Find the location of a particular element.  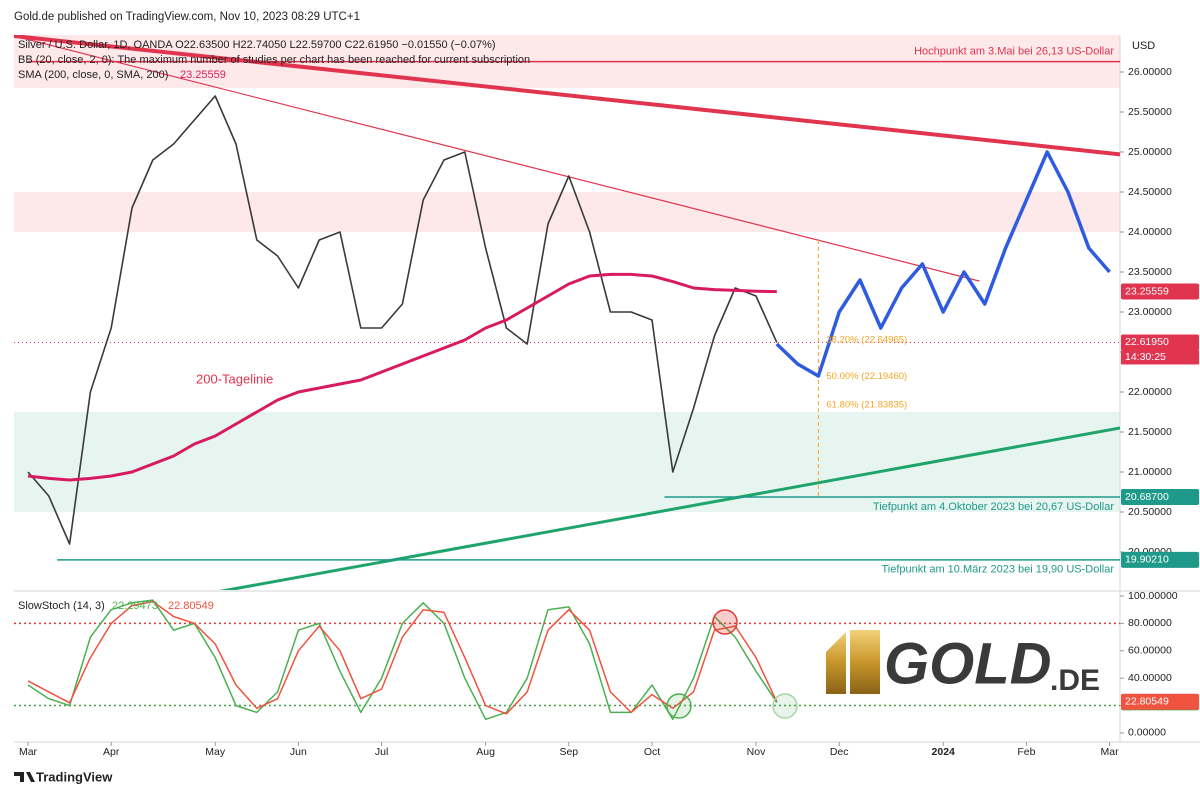

trendline is located at coordinates (567, 96).